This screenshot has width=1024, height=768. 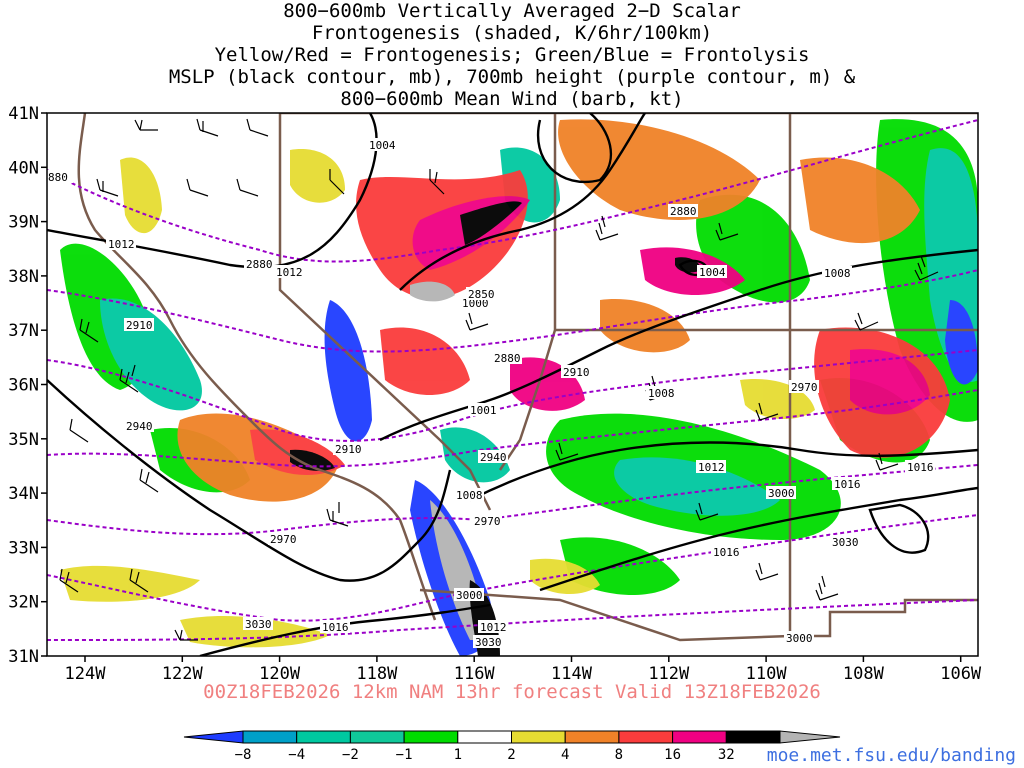 What do you see at coordinates (523, 670) in the screenshot?
I see `longitude-axis: 124W 122W 120W 118W 116W 114W 112W 110W 108W 106W` at bounding box center [523, 670].